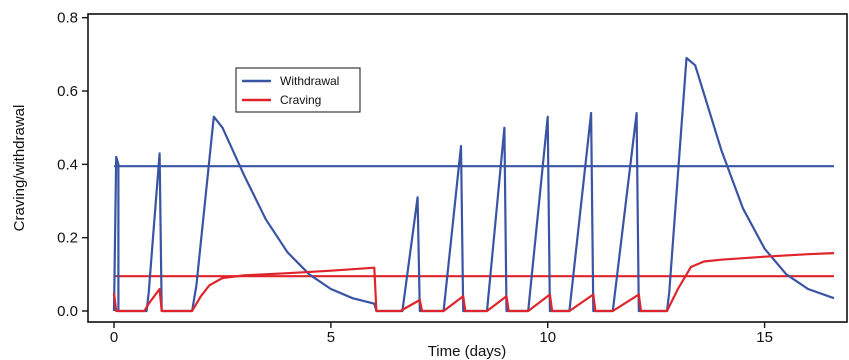 Image resolution: width=849 pixels, height=360 pixels. What do you see at coordinates (19, 168) in the screenshot?
I see `y-axis-label: Craving/withdrawal` at bounding box center [19, 168].